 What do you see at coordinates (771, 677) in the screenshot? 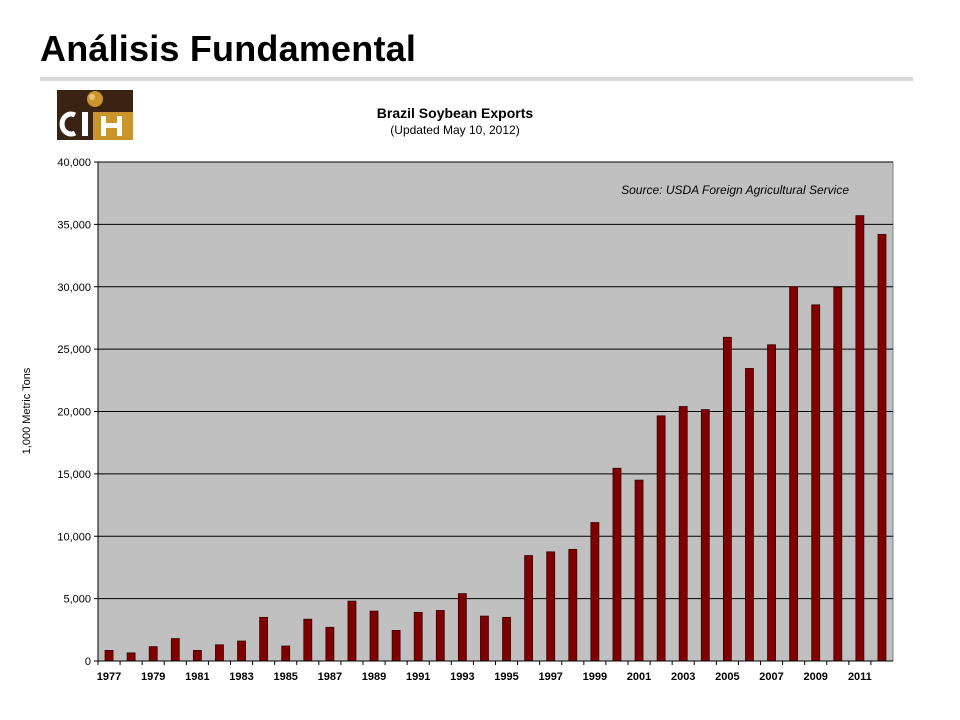
I see `x-tick-label: 2007` at bounding box center [771, 677].